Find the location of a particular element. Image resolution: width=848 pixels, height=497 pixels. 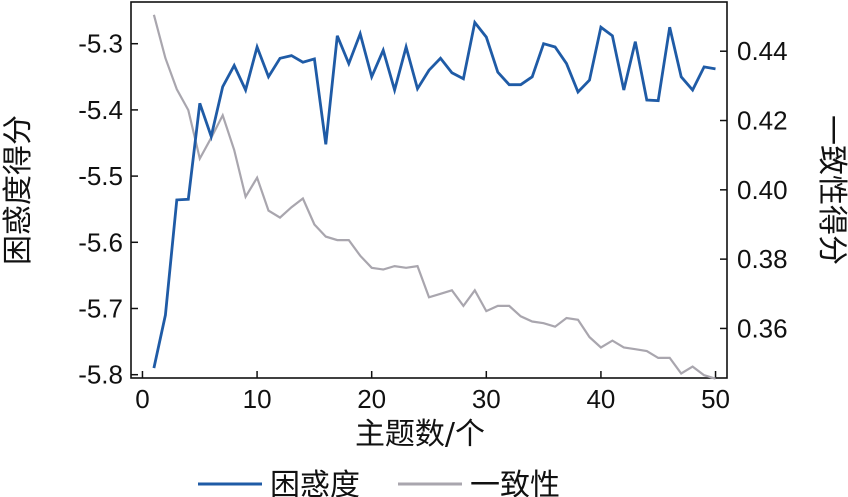

y-right-tick-label: 0.38 is located at coordinates (762, 259).